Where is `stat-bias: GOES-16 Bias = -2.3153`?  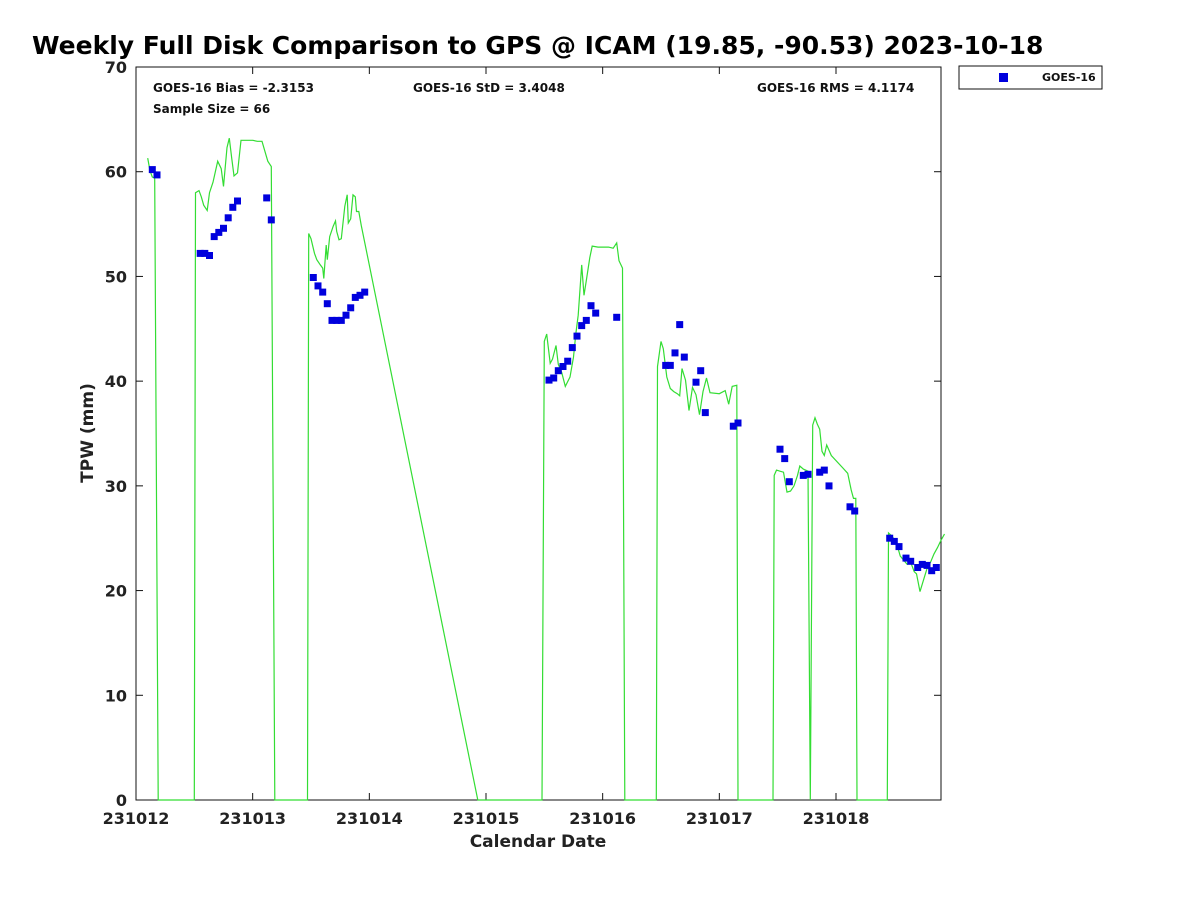 stat-bias: GOES-16 Bias = -2.3153 is located at coordinates (233, 88).